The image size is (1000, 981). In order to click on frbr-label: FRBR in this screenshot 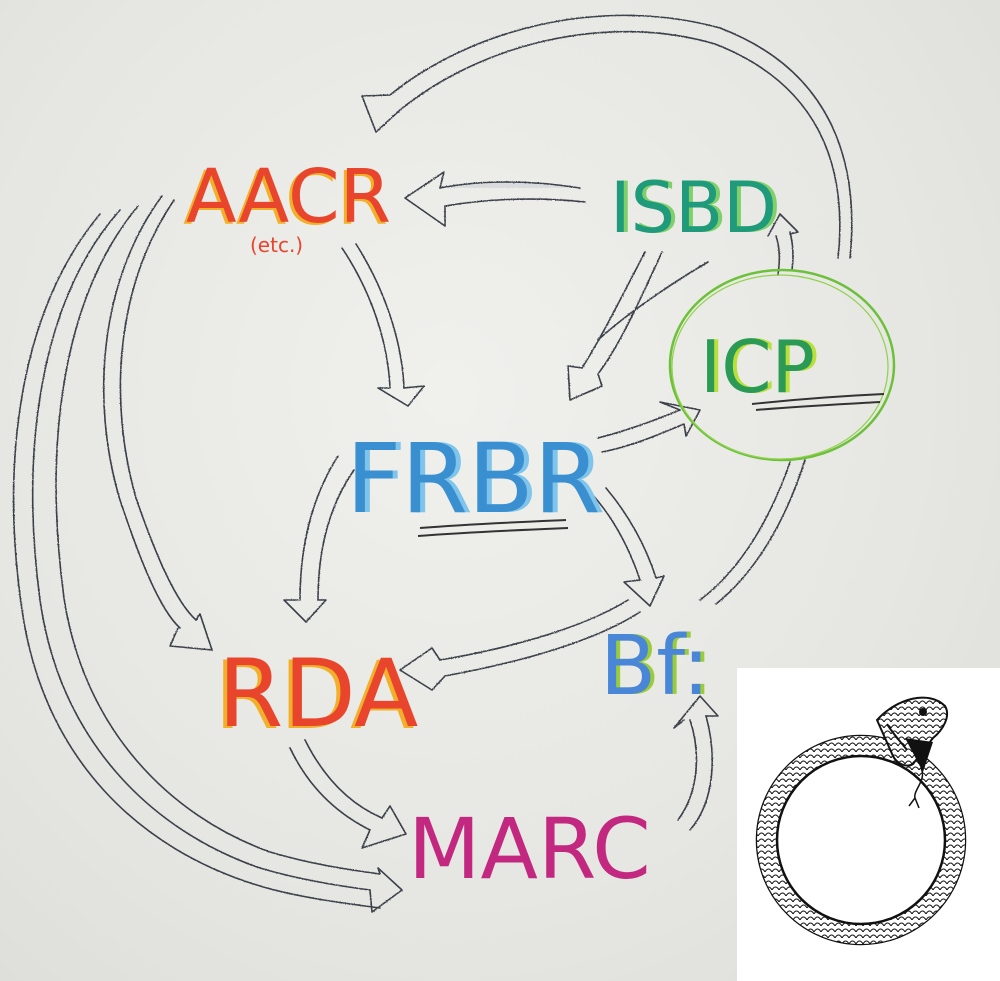, I will do `click(473, 479)`.